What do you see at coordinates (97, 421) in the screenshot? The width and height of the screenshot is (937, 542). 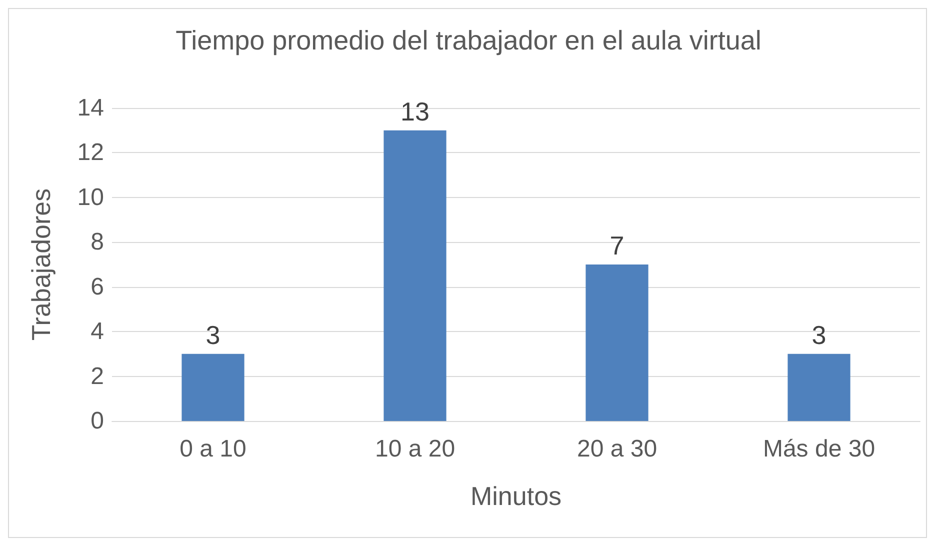 I see `y-tick-label: 0` at bounding box center [97, 421].